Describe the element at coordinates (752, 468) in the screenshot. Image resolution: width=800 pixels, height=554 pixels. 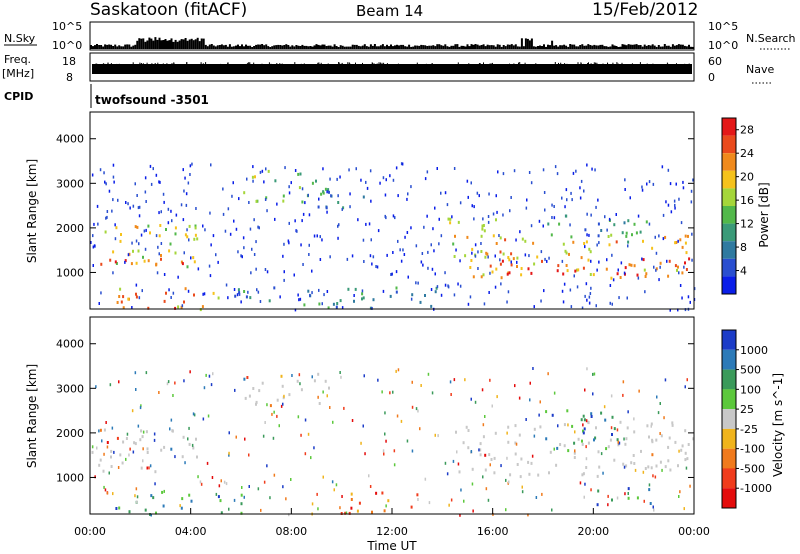
I see `colorbar-tick-label: -500` at that location.